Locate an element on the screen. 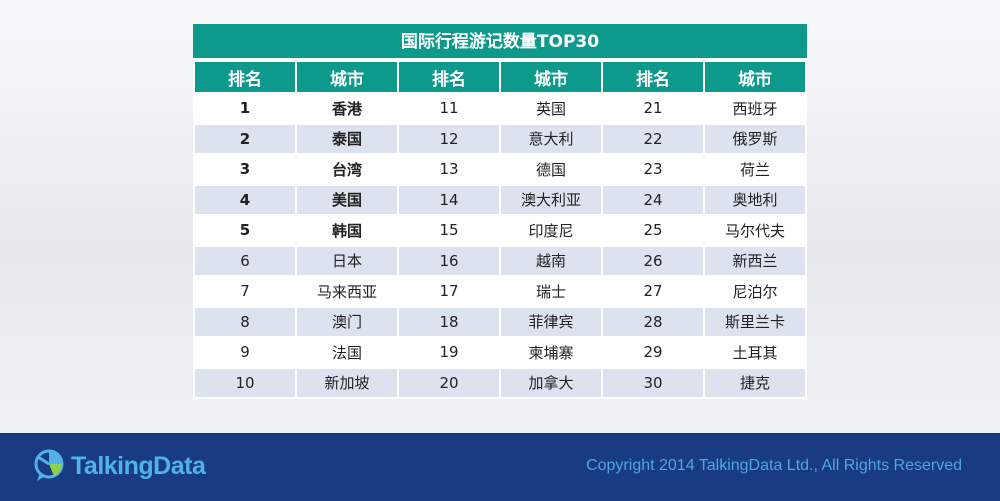 The image size is (1000, 501). city-cell: 泰国 is located at coordinates (347, 138).